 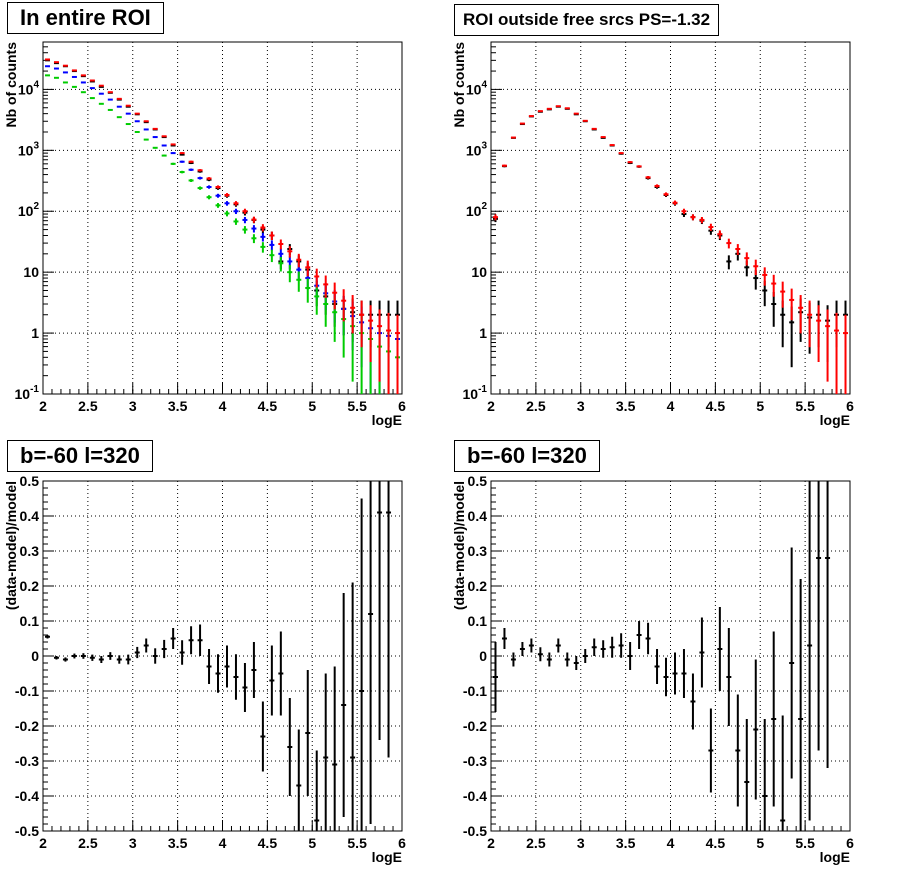 What do you see at coordinates (527, 456) in the screenshot?
I see `panel-4-title: b=-60 l=320` at bounding box center [527, 456].